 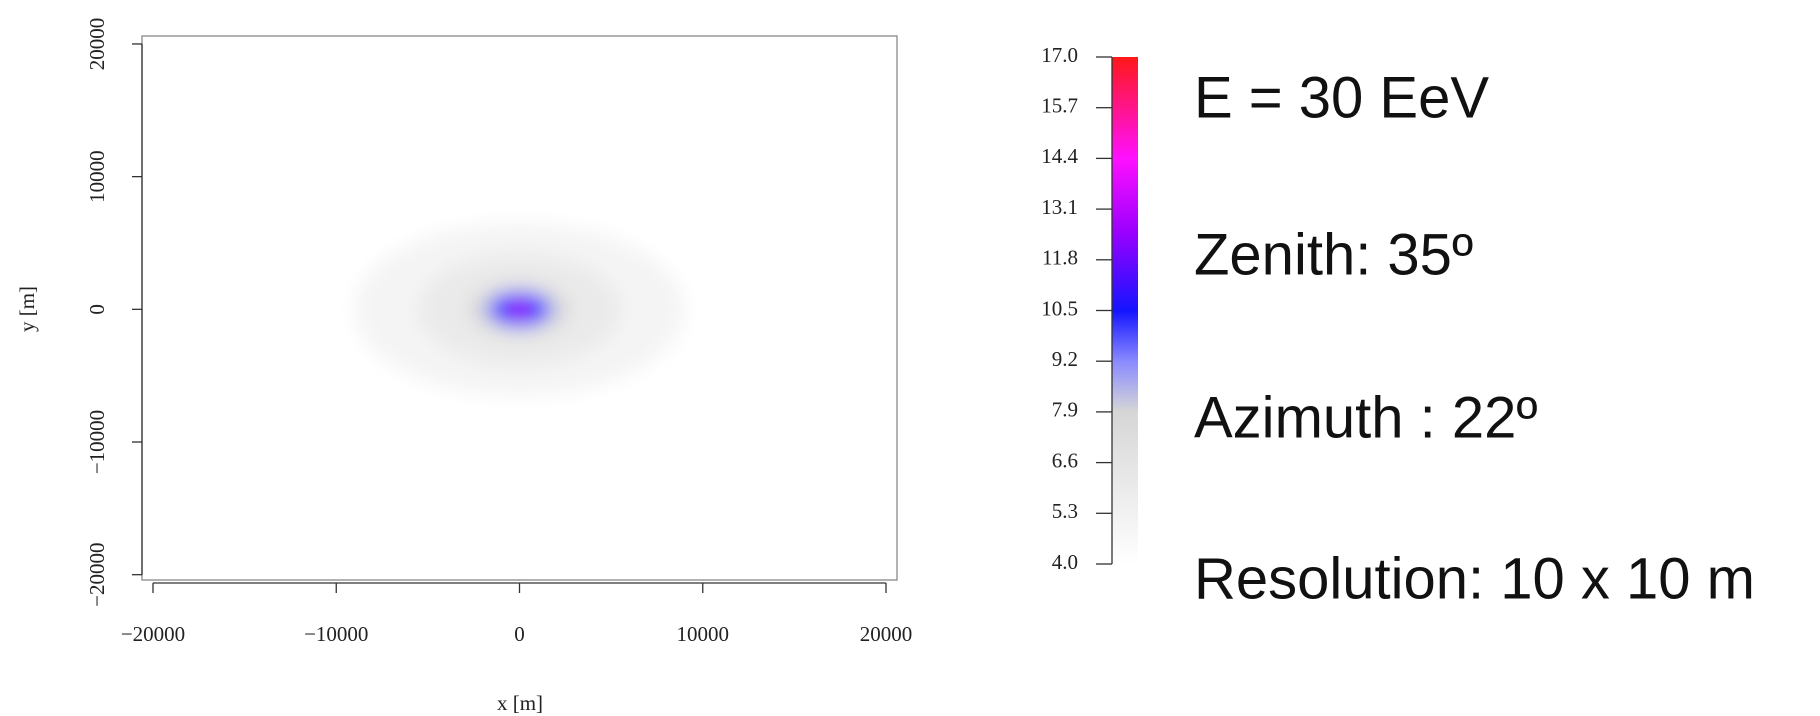 I want to click on x-tick-label: 10000, so click(x=703, y=634).